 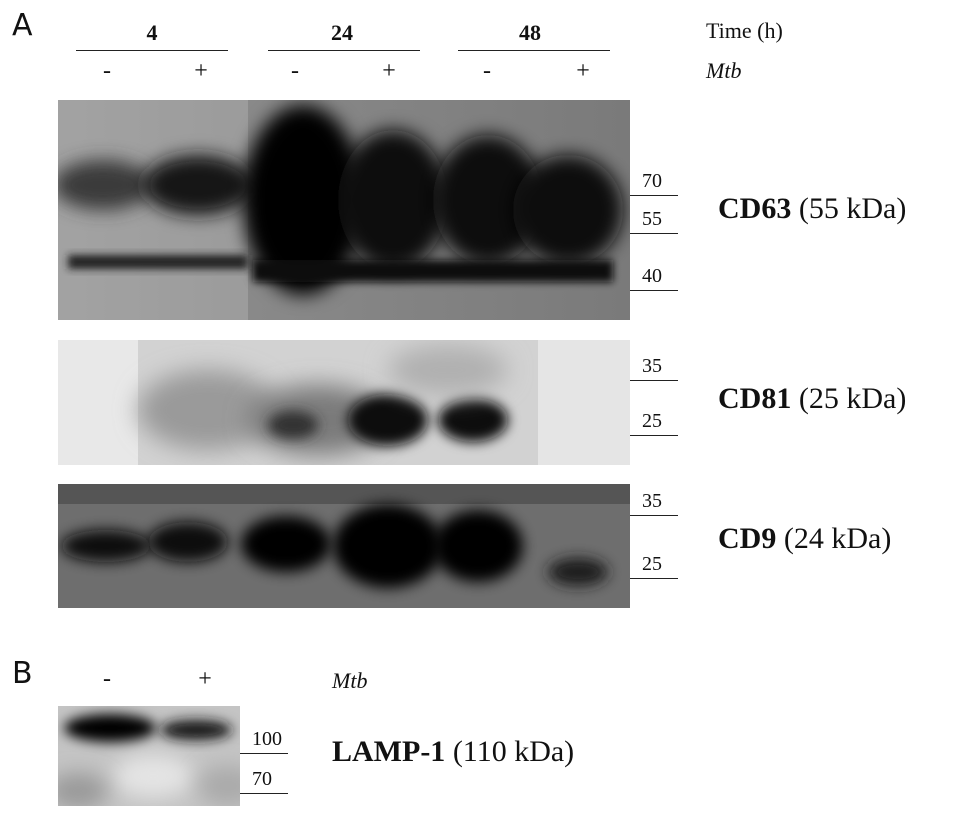 I want to click on time-group-48: 48, so click(x=530, y=32).